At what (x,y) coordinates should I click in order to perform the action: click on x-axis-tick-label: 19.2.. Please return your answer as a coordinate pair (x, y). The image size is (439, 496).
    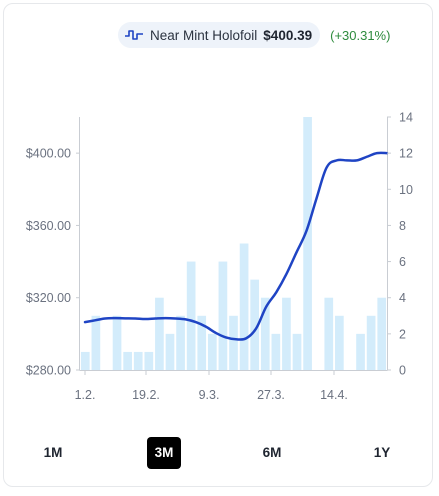
    Looking at the image, I should click on (146, 395).